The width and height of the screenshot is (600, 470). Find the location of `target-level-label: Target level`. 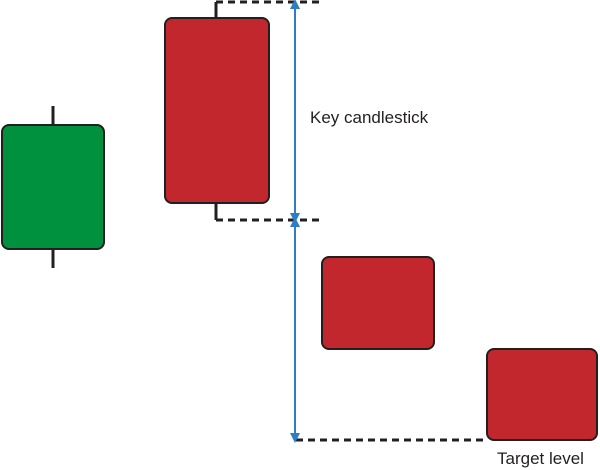

target-level-label: Target level is located at coordinates (540, 458).